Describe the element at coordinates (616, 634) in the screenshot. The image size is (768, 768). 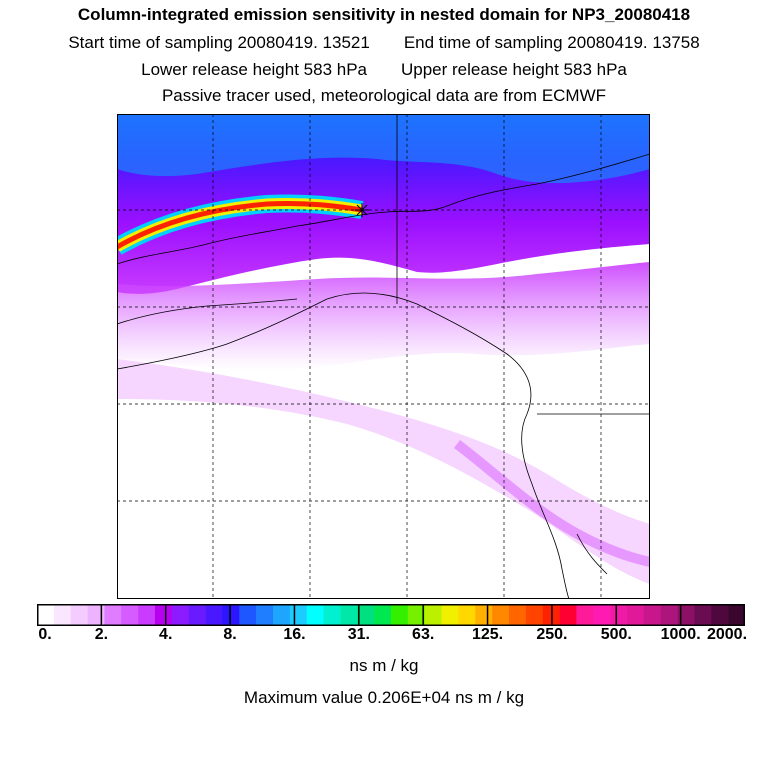
I see `colorbar-tick-label: 500.` at that location.